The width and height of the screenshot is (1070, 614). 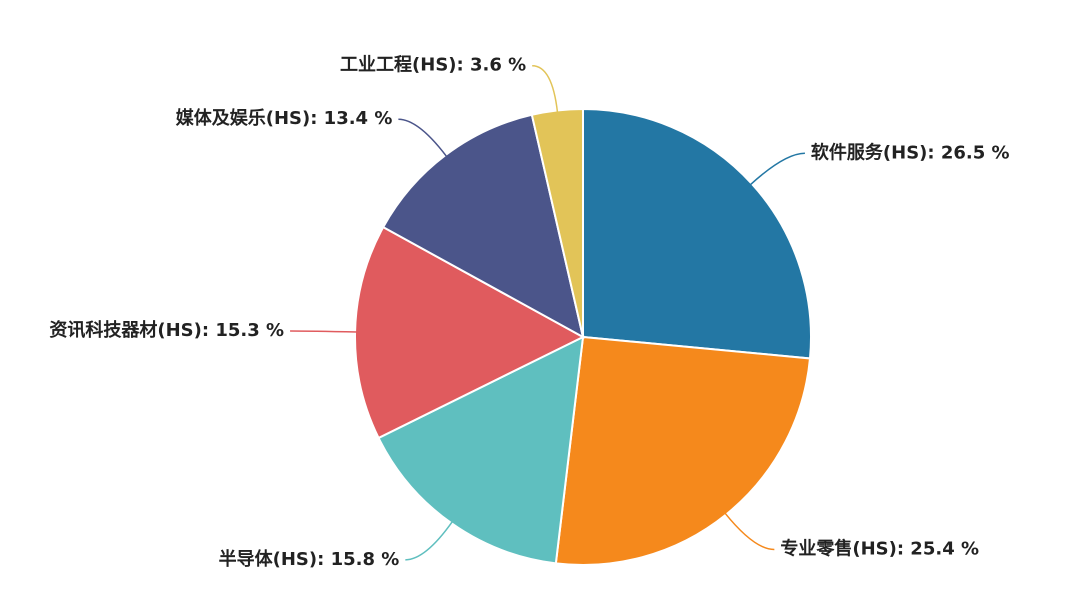 I want to click on data-label: 半导体(HS): 15.8 %, so click(x=309, y=559).